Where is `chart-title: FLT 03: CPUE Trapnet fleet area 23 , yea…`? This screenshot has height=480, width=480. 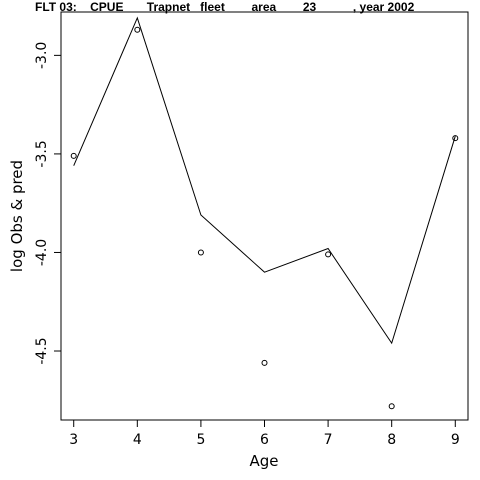 chart-title: FLT 03: CPUE Trapnet fleet area 23 , yea… is located at coordinates (225, 7).